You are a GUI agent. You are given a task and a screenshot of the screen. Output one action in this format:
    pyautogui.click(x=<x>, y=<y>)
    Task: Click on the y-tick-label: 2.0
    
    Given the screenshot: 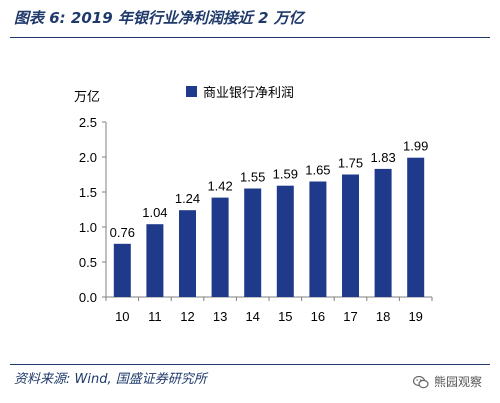 What is the action you would take?
    pyautogui.click(x=88, y=157)
    